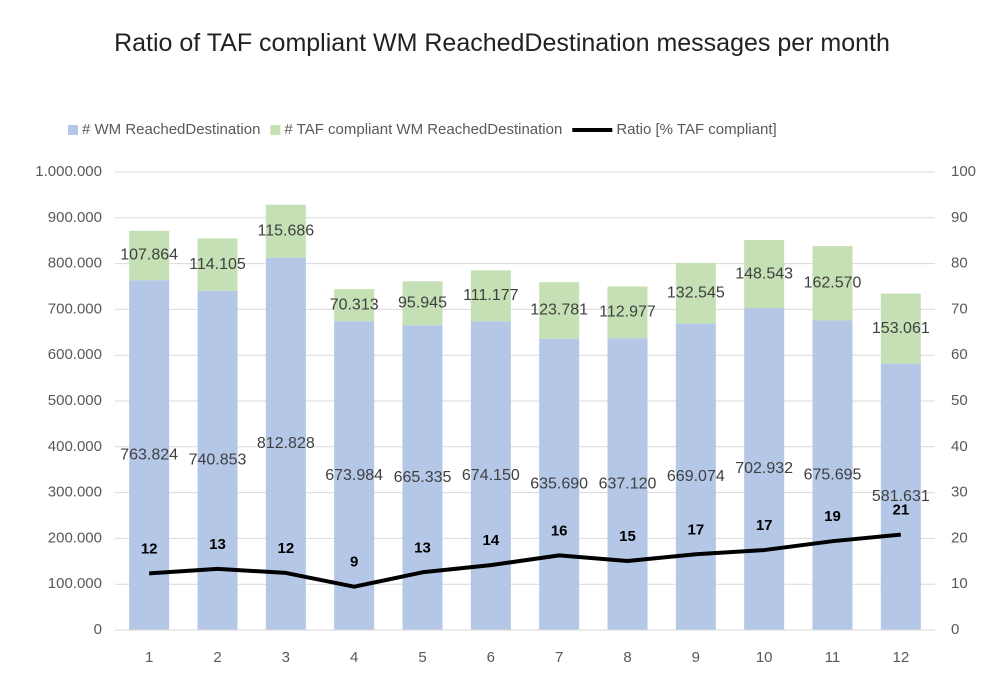 This screenshot has height=675, width=984. What do you see at coordinates (423, 129) in the screenshot?
I see `legend-label: # TAF compliant WM ReachedDestination` at bounding box center [423, 129].